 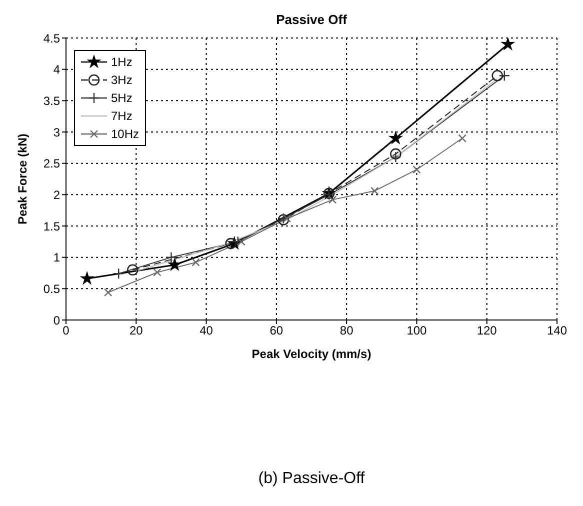 I want to click on y-tick-label: 1, so click(x=56, y=257).